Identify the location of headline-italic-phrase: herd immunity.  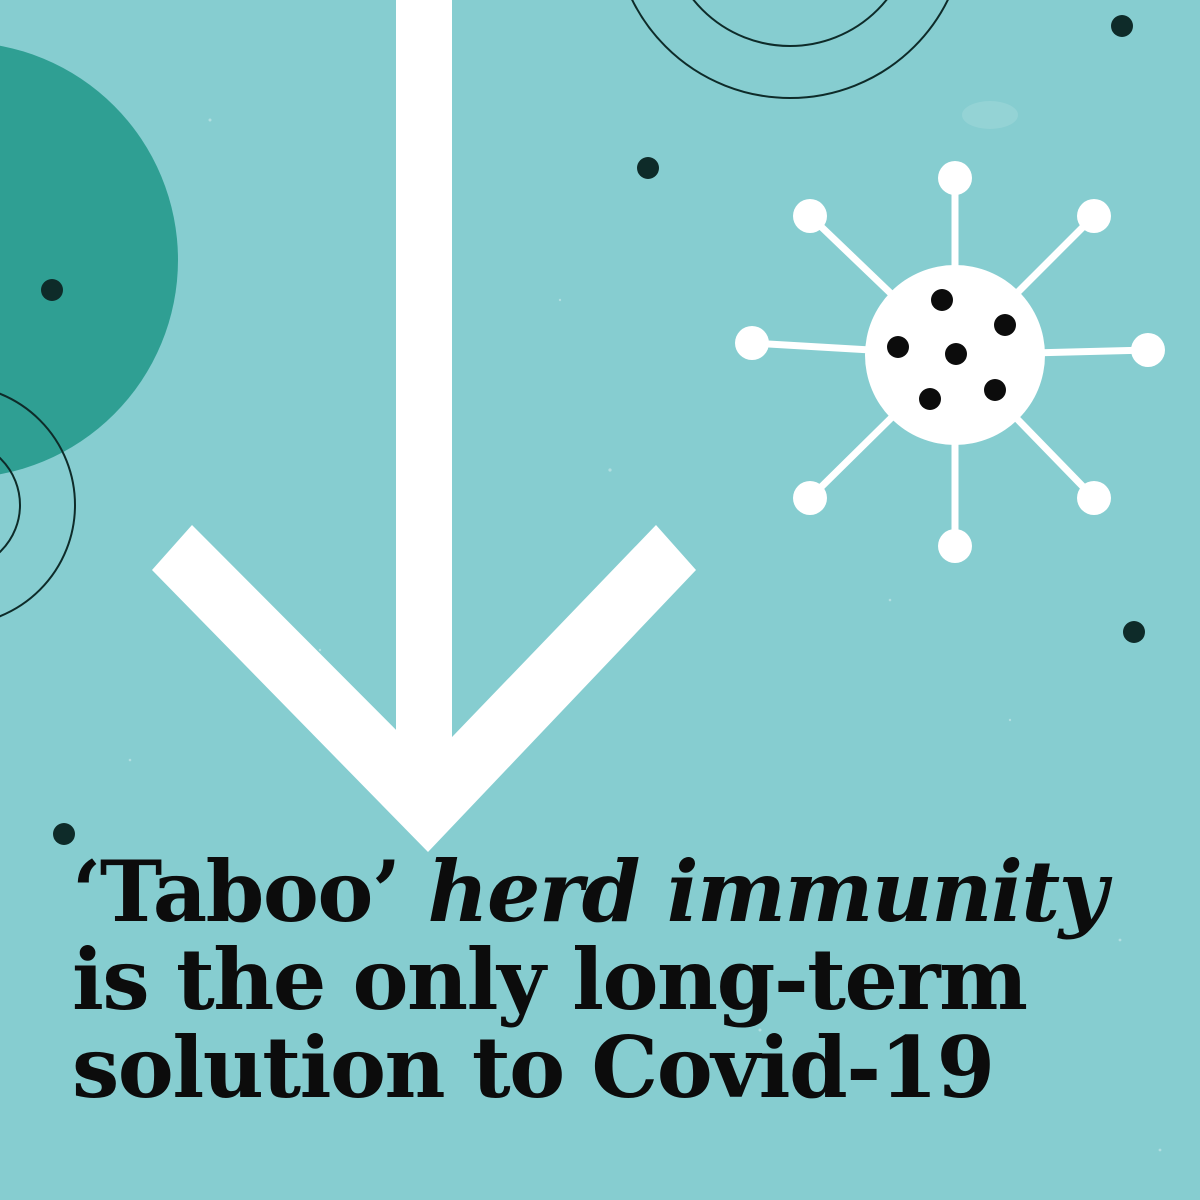
(766, 891).